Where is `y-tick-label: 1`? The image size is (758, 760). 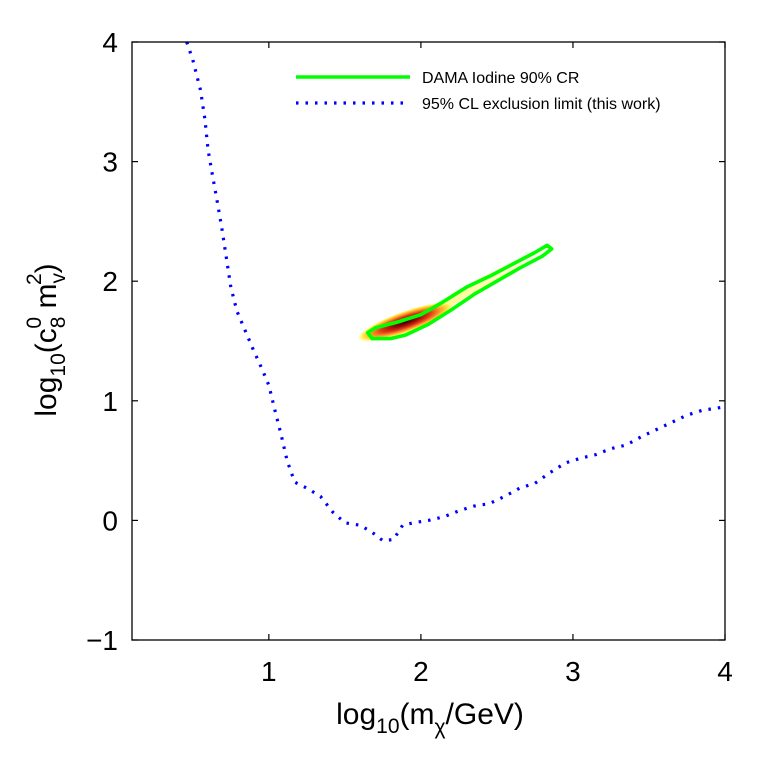
y-tick-label: 1 is located at coordinates (110, 401).